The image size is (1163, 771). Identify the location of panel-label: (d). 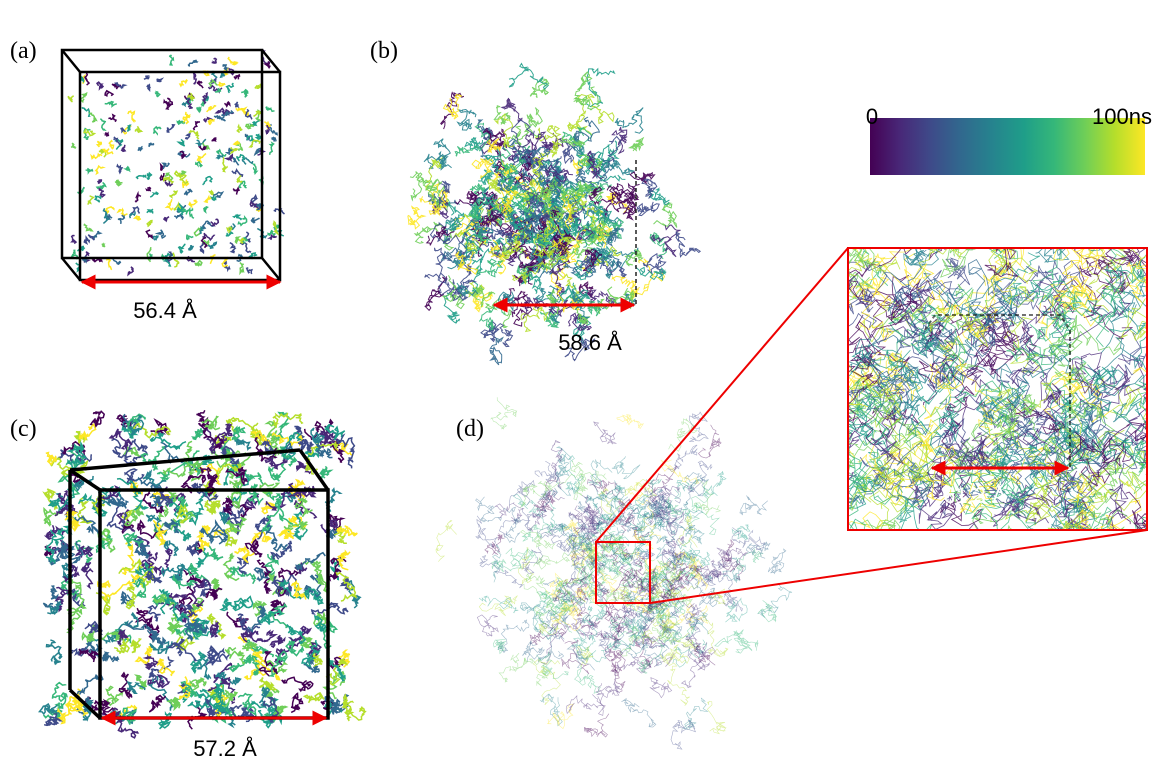
(470, 429).